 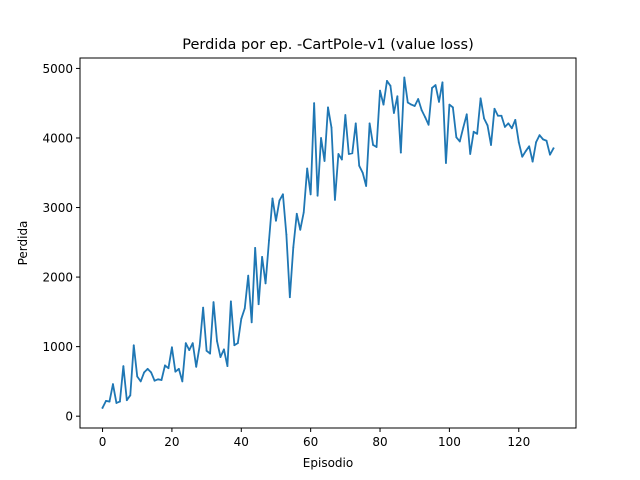 What do you see at coordinates (103, 442) in the screenshot?
I see `x-tick-label: 0` at bounding box center [103, 442].